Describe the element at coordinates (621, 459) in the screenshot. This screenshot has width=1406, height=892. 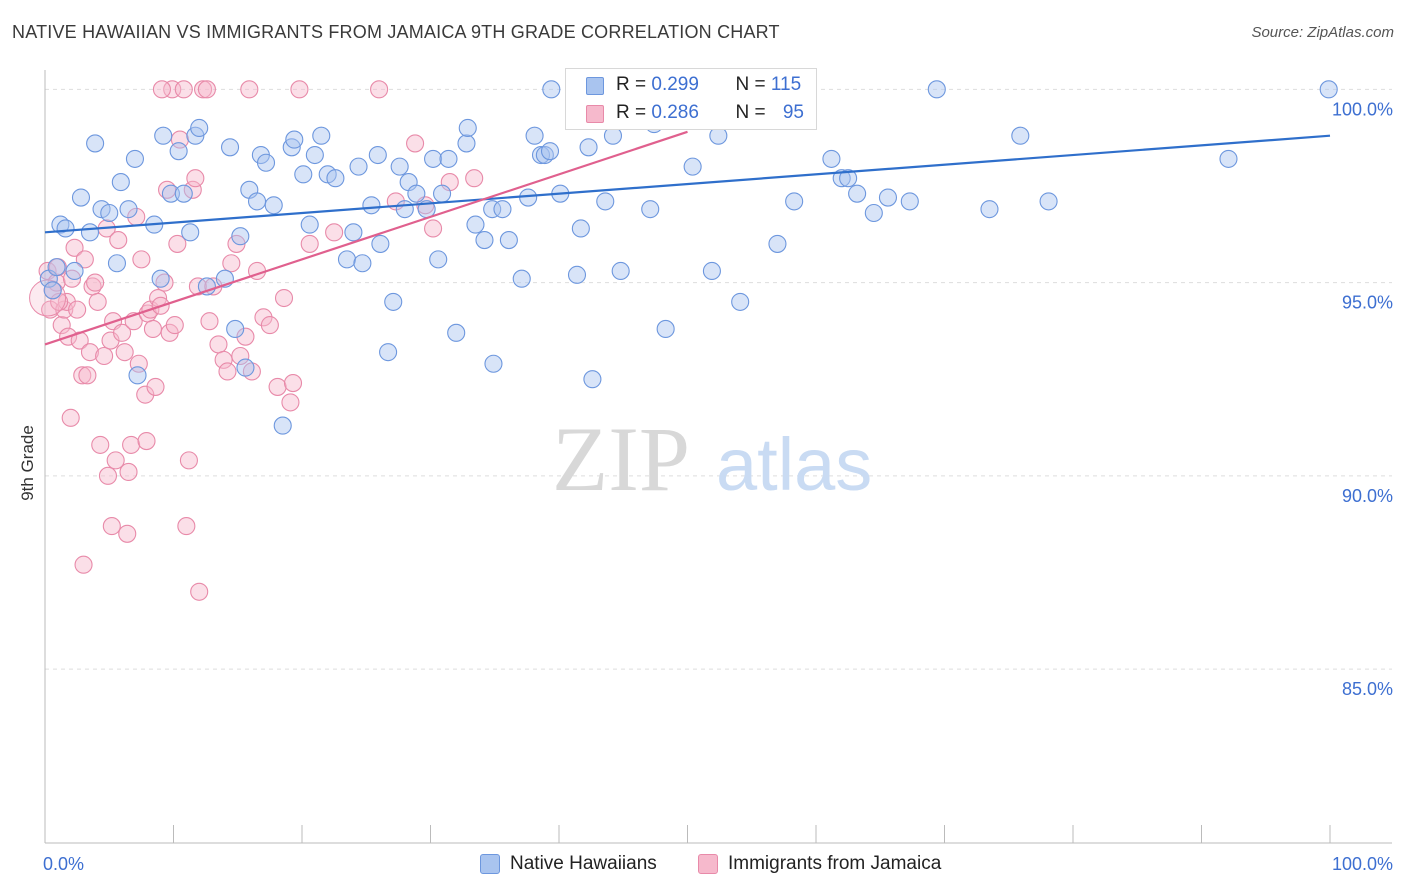
I see `watermark-zip: ZIP` at that location.